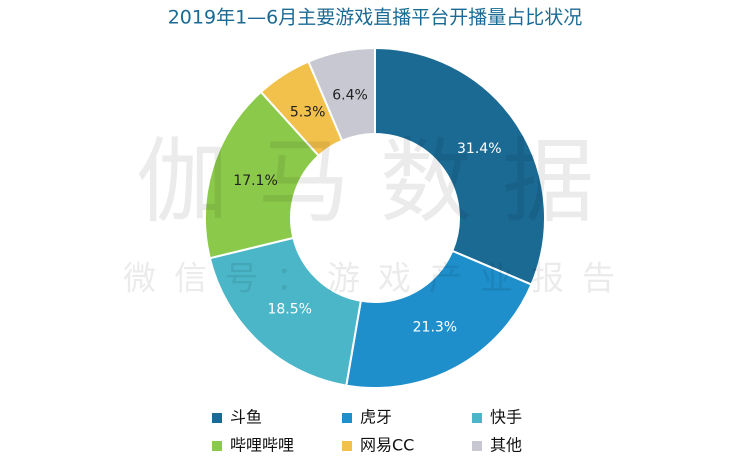 The width and height of the screenshot is (750, 466). I want to click on data-label: 31.4%, so click(479, 149).